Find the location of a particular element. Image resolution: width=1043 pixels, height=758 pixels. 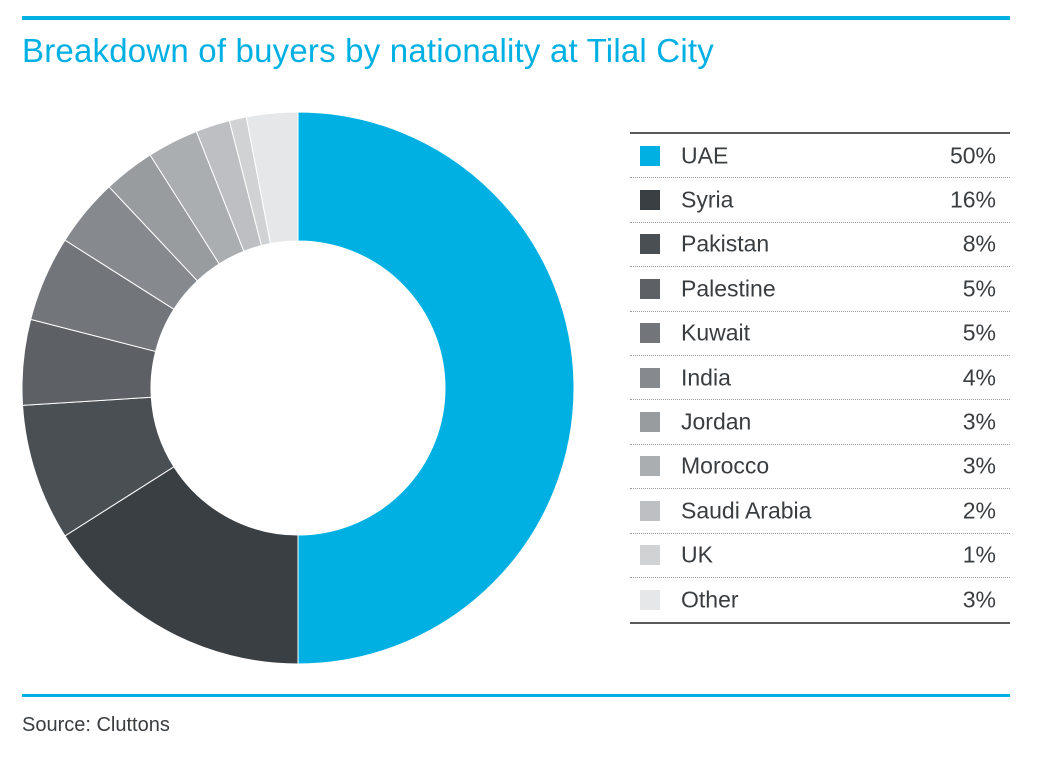

legend-item-morocco: Morocco 3% is located at coordinates (820, 467).